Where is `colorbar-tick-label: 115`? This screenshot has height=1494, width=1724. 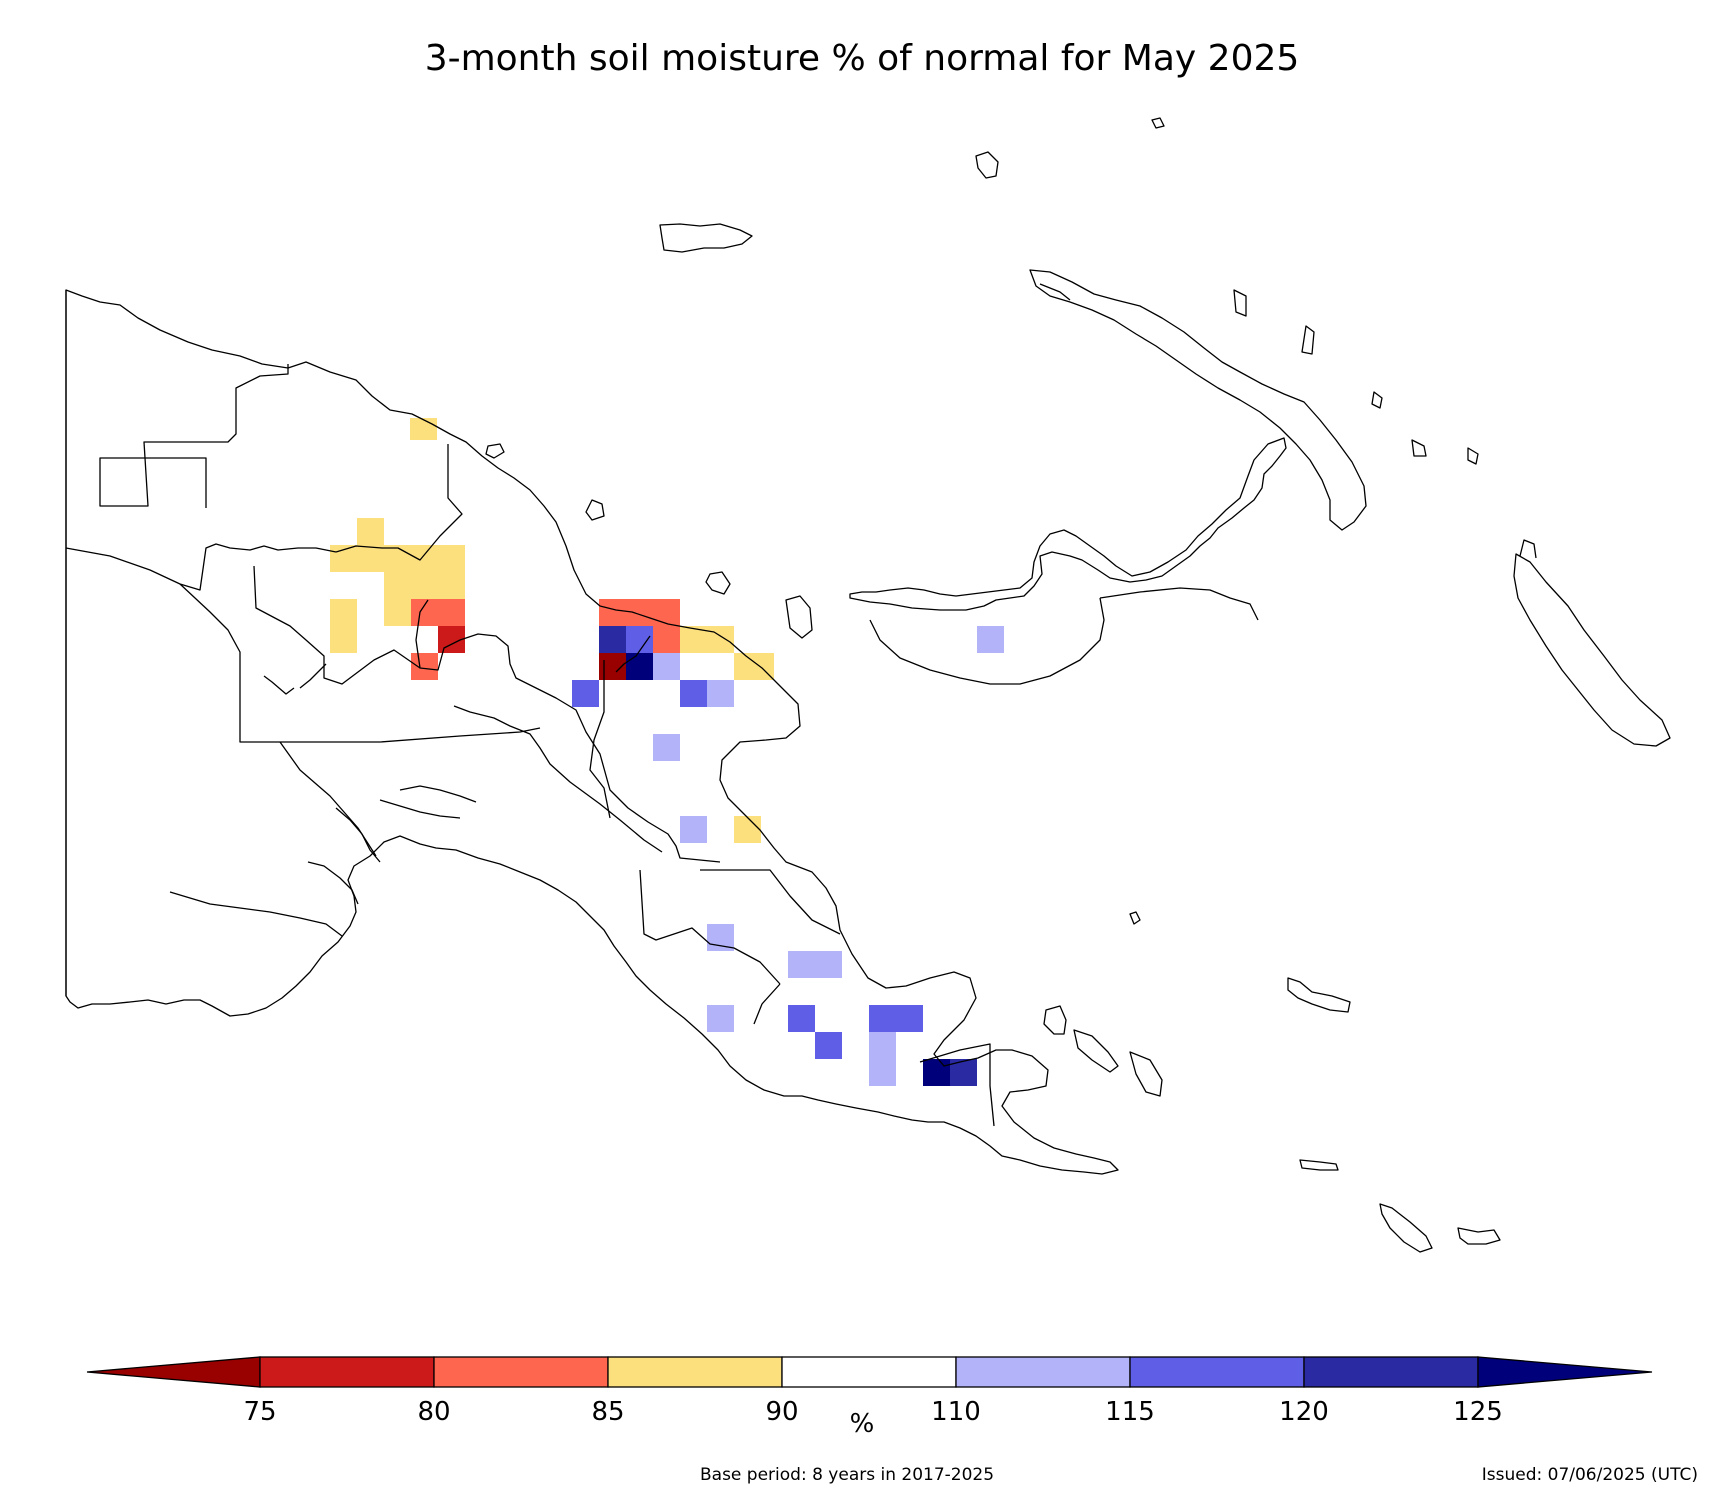
colorbar-tick-label: 115 is located at coordinates (1130, 1412).